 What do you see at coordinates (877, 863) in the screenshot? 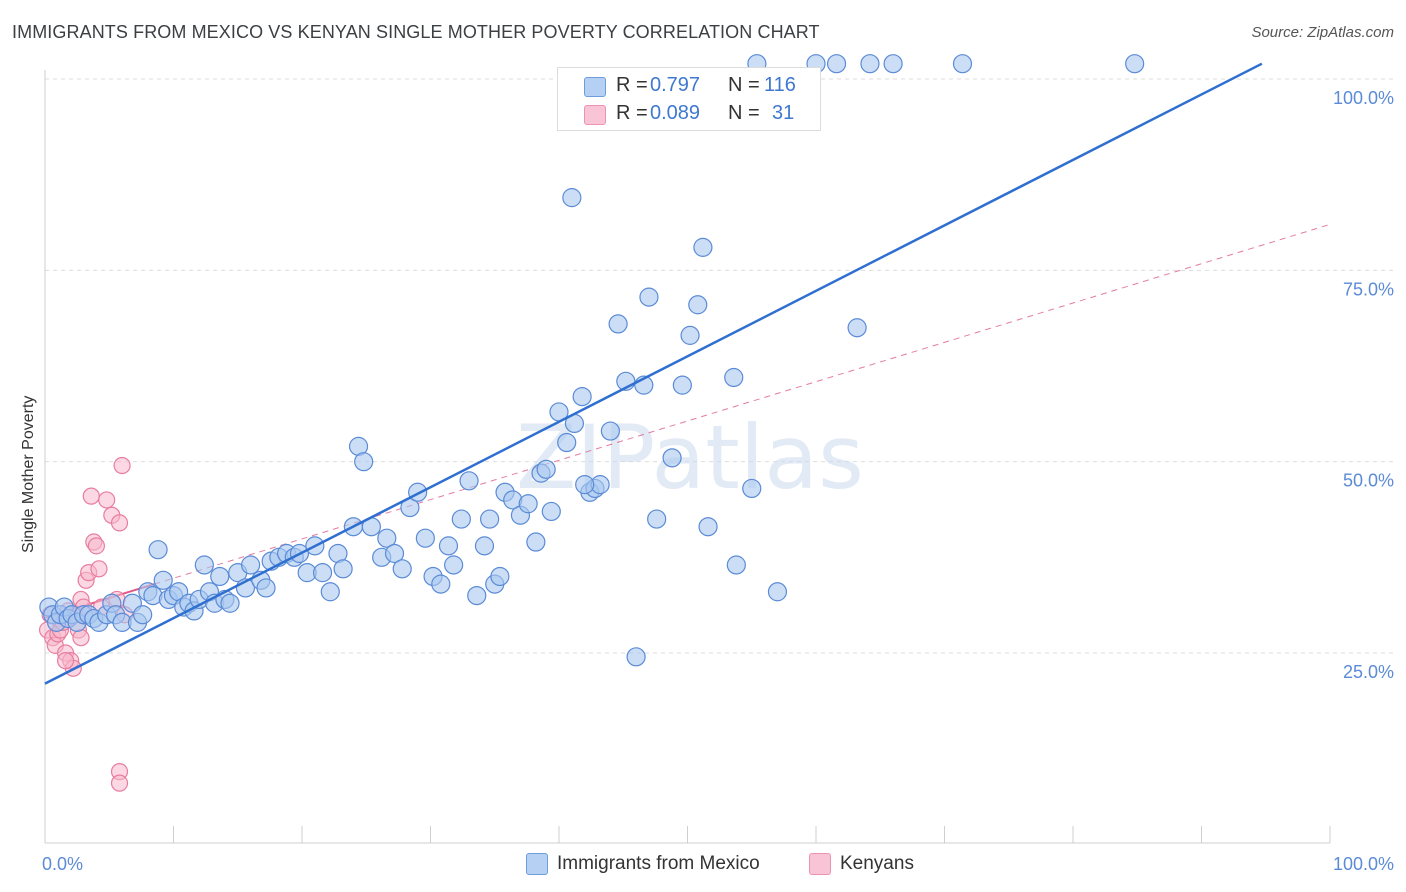
I see `bottom-legend-label-kenyans: Kenyans` at bounding box center [877, 863].